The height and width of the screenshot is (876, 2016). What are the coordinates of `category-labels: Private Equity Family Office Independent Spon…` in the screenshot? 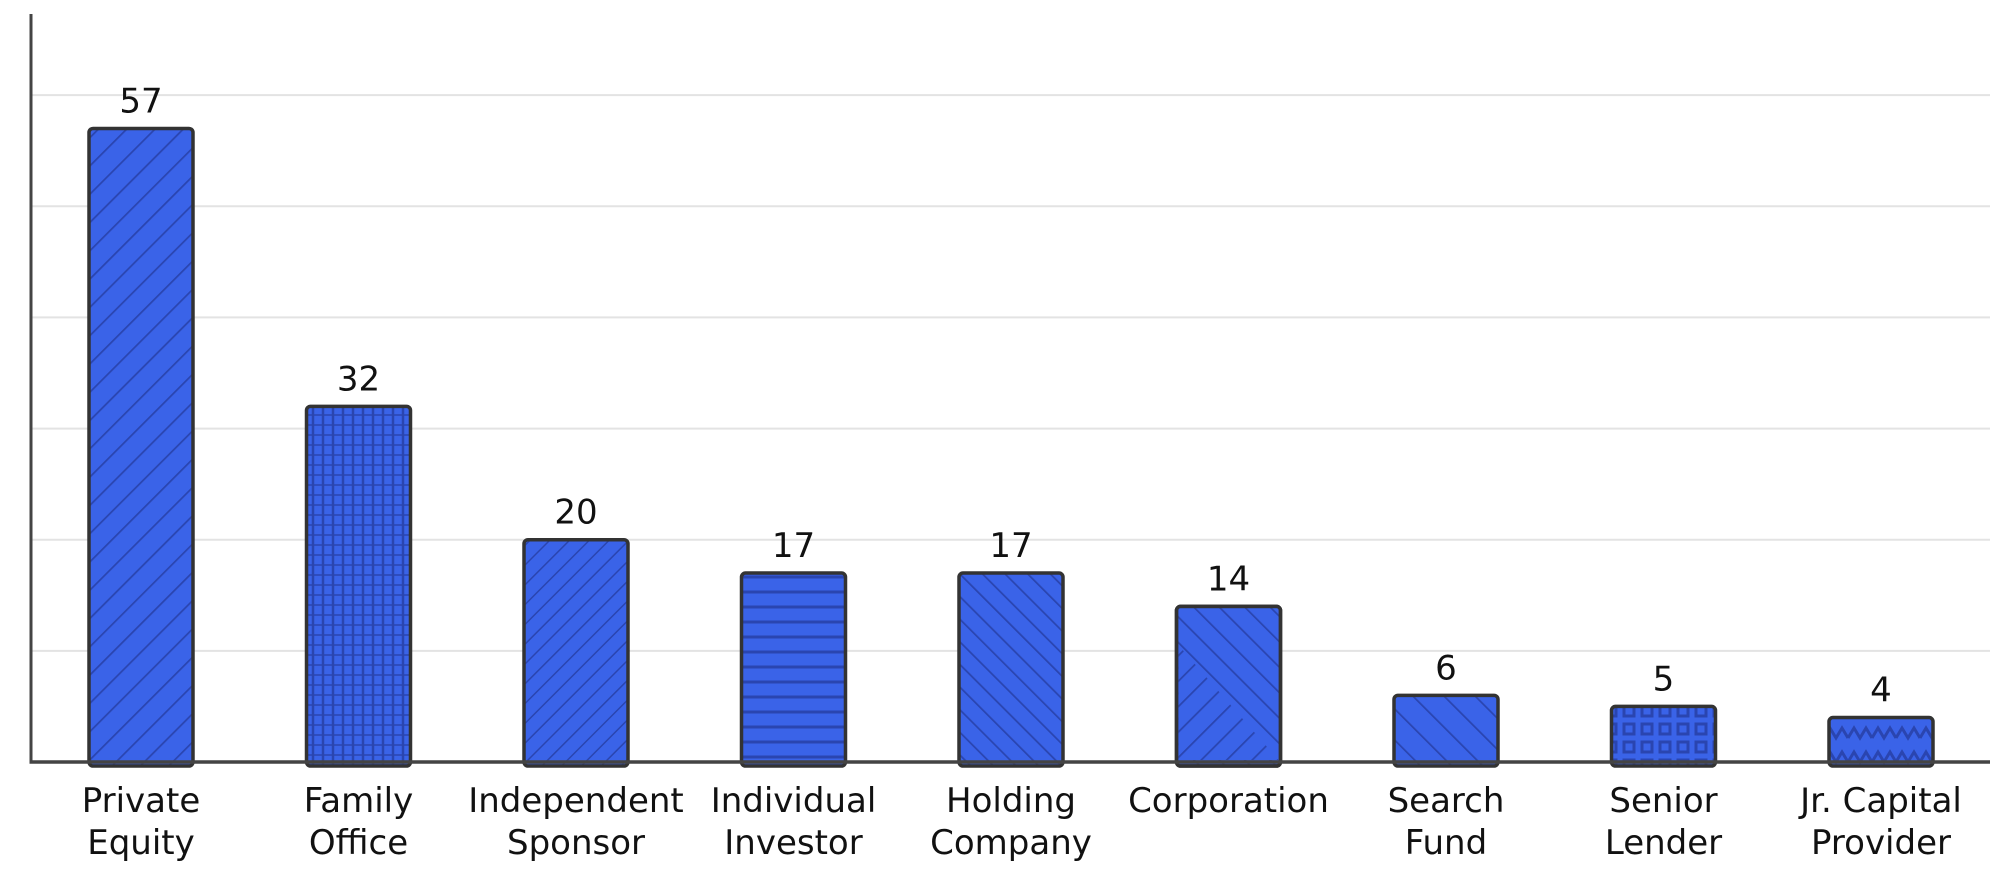 It's located at (1022, 822).